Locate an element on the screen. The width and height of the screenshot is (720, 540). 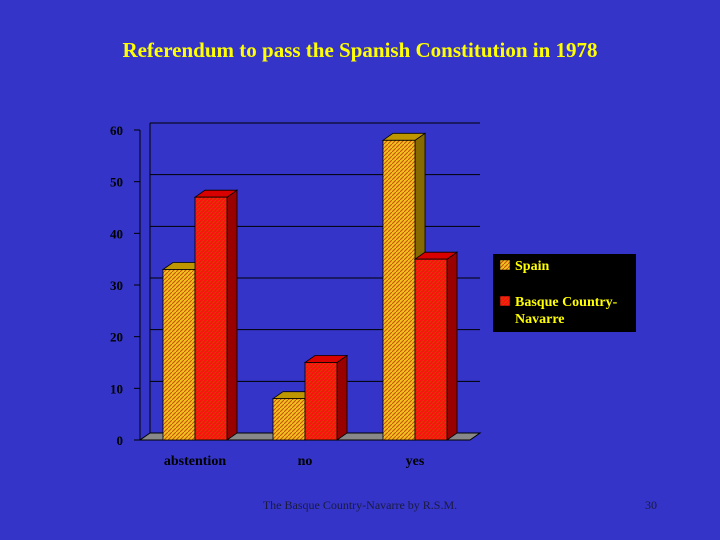
x-tick-label: yes is located at coordinates (415, 461).